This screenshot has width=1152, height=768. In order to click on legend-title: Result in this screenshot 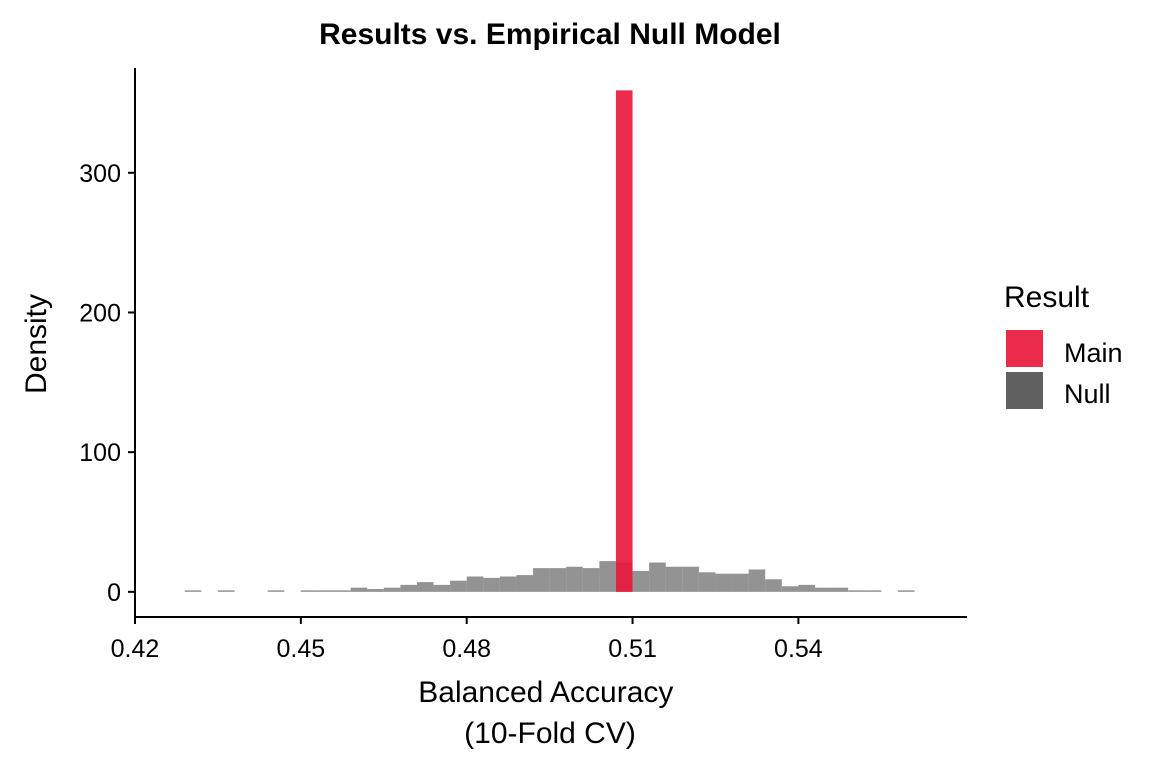, I will do `click(1047, 297)`.